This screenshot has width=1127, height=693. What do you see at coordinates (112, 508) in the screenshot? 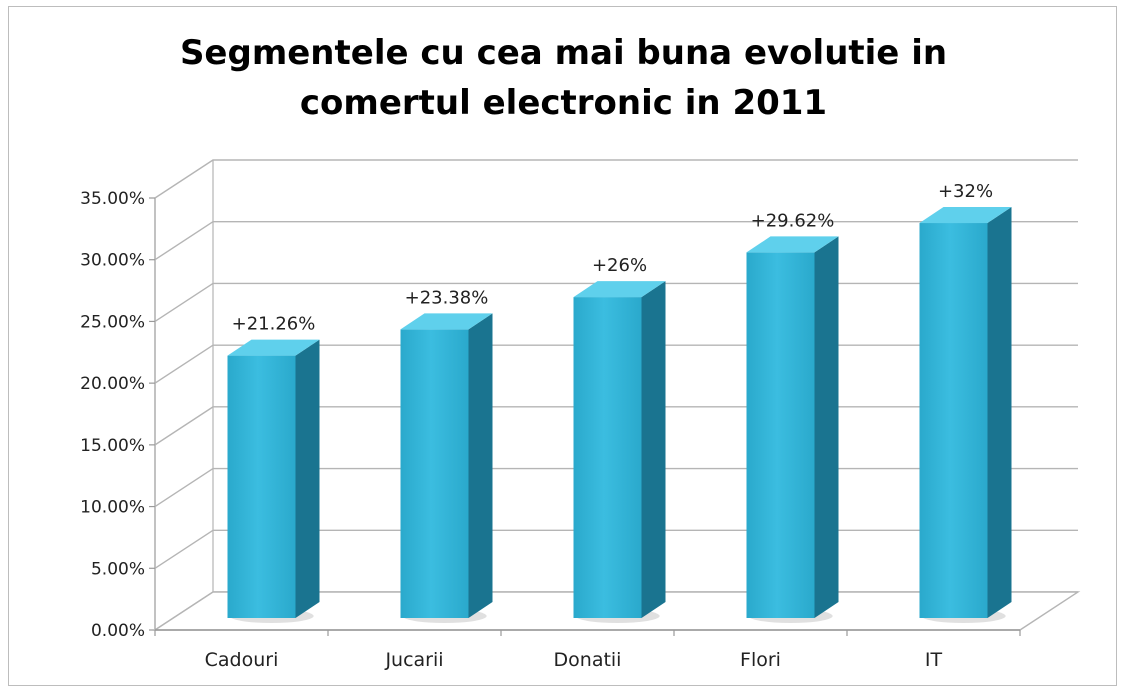
I see `y-tick-label: 10.00%` at bounding box center [112, 508].